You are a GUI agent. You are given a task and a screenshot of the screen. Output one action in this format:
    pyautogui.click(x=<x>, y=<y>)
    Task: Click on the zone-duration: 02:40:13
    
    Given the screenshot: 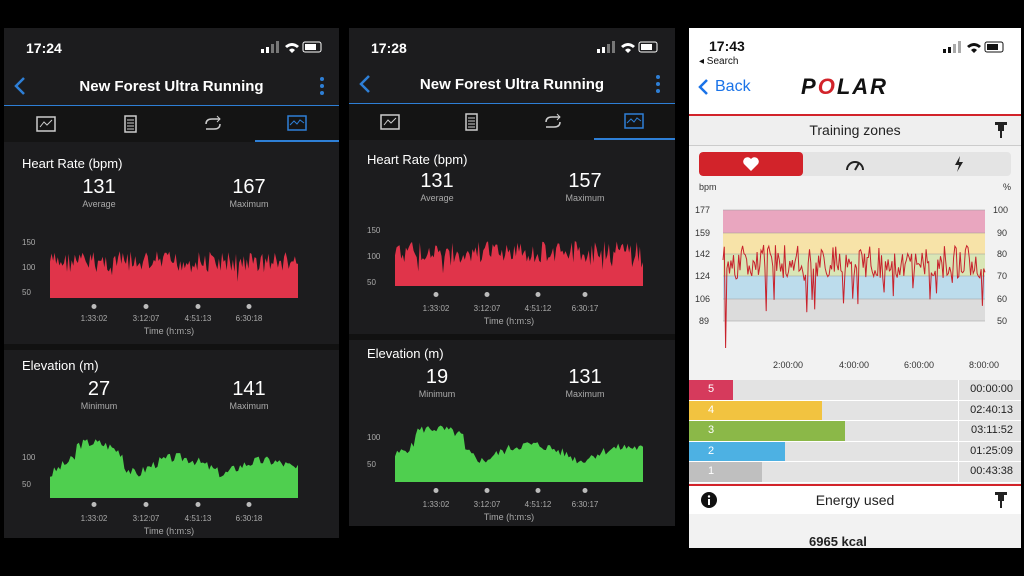 What is the action you would take?
    pyautogui.click(x=991, y=409)
    